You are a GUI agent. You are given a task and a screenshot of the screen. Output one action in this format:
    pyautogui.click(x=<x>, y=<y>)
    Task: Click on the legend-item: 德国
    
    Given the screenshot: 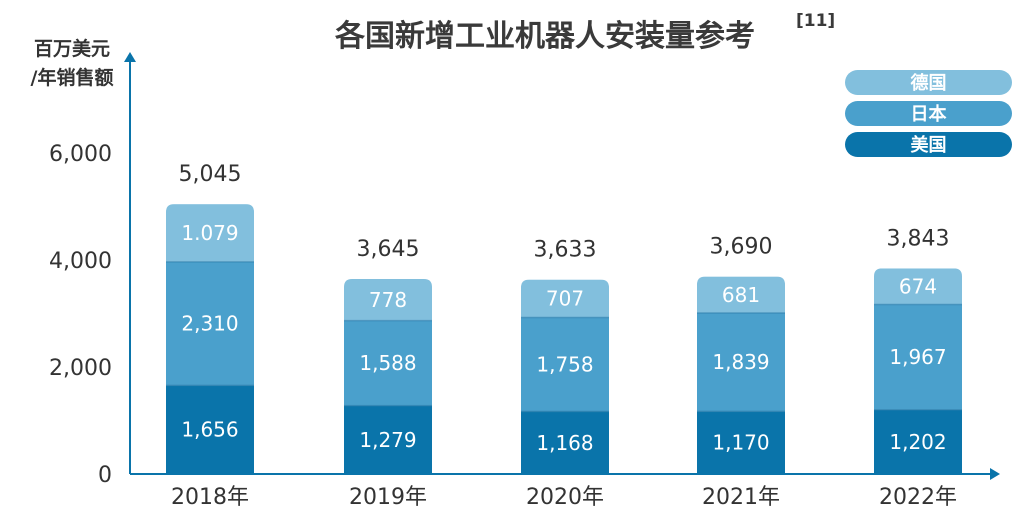 What is the action you would take?
    pyautogui.click(x=928, y=82)
    